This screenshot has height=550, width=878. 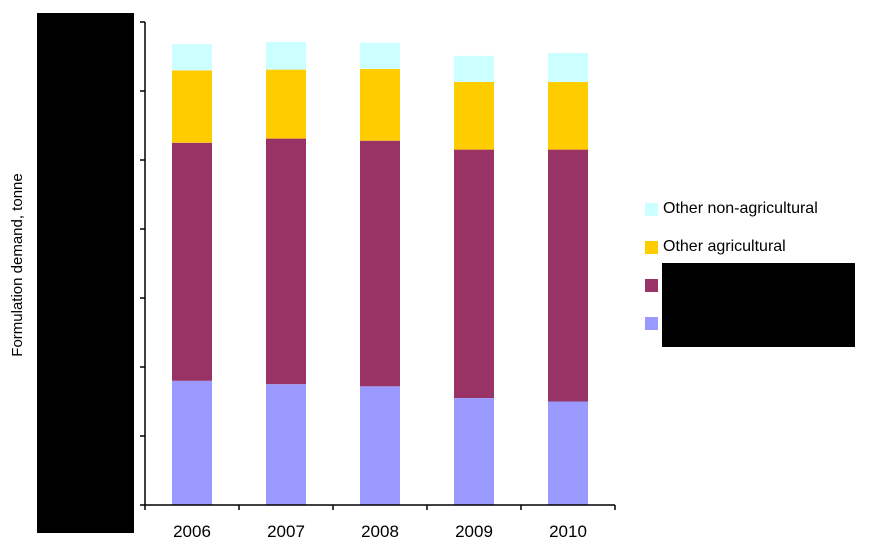 What do you see at coordinates (758, 305) in the screenshot?
I see `redacted-legend-labels` at bounding box center [758, 305].